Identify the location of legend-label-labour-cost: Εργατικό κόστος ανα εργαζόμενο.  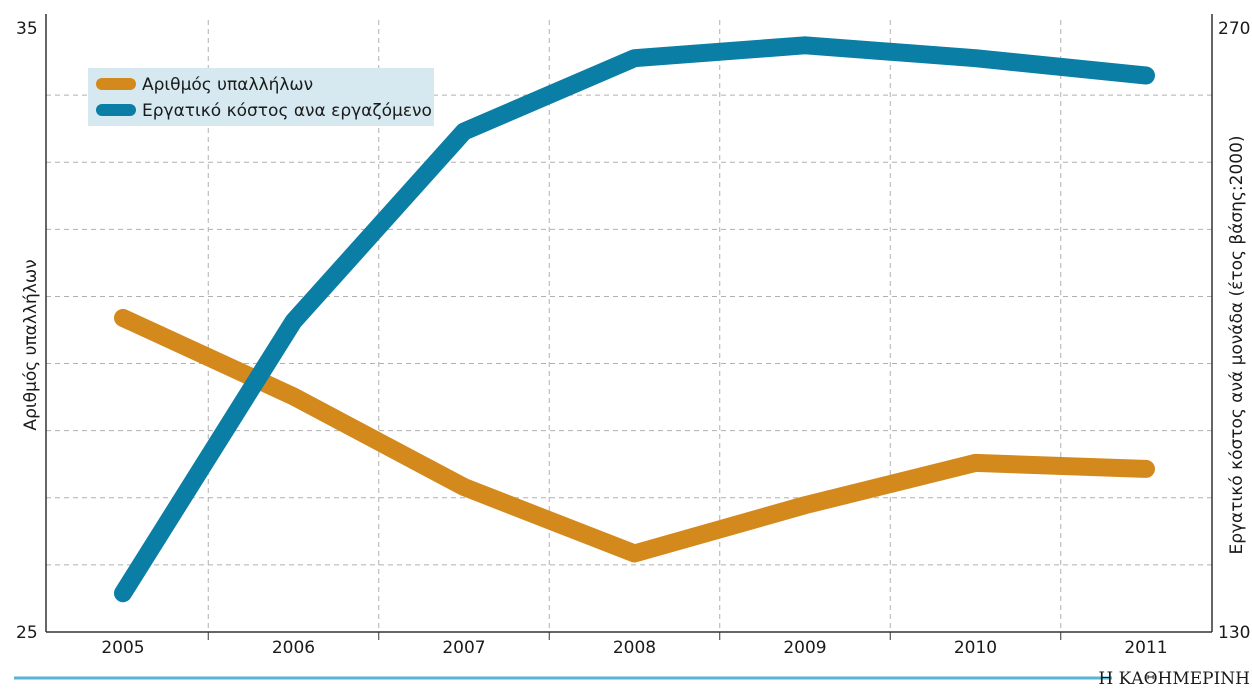
(287, 111).